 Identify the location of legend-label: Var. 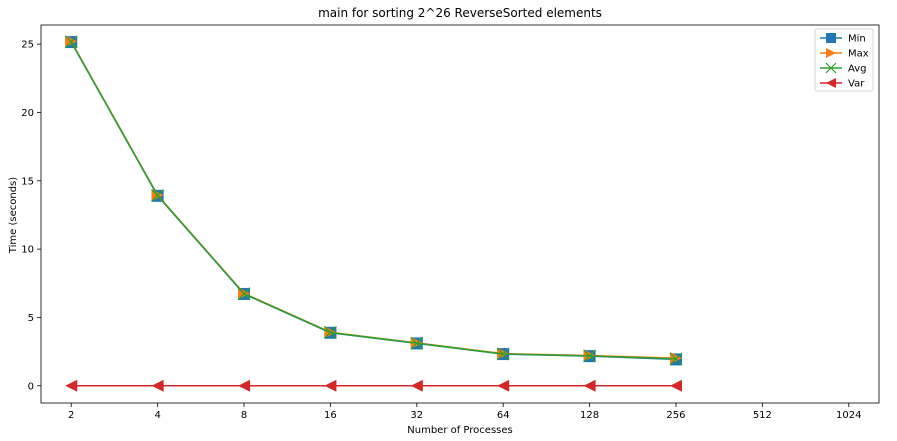
(856, 84).